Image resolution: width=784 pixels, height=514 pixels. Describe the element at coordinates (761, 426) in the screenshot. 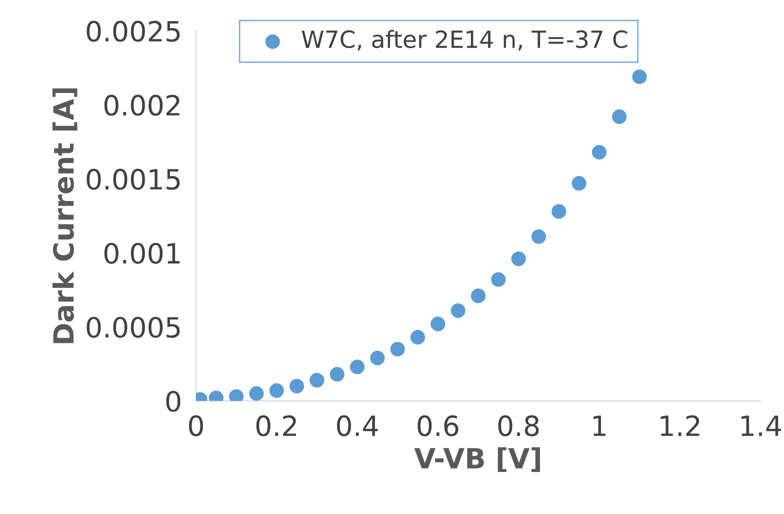

I see `x-tick-label: 1.4` at that location.